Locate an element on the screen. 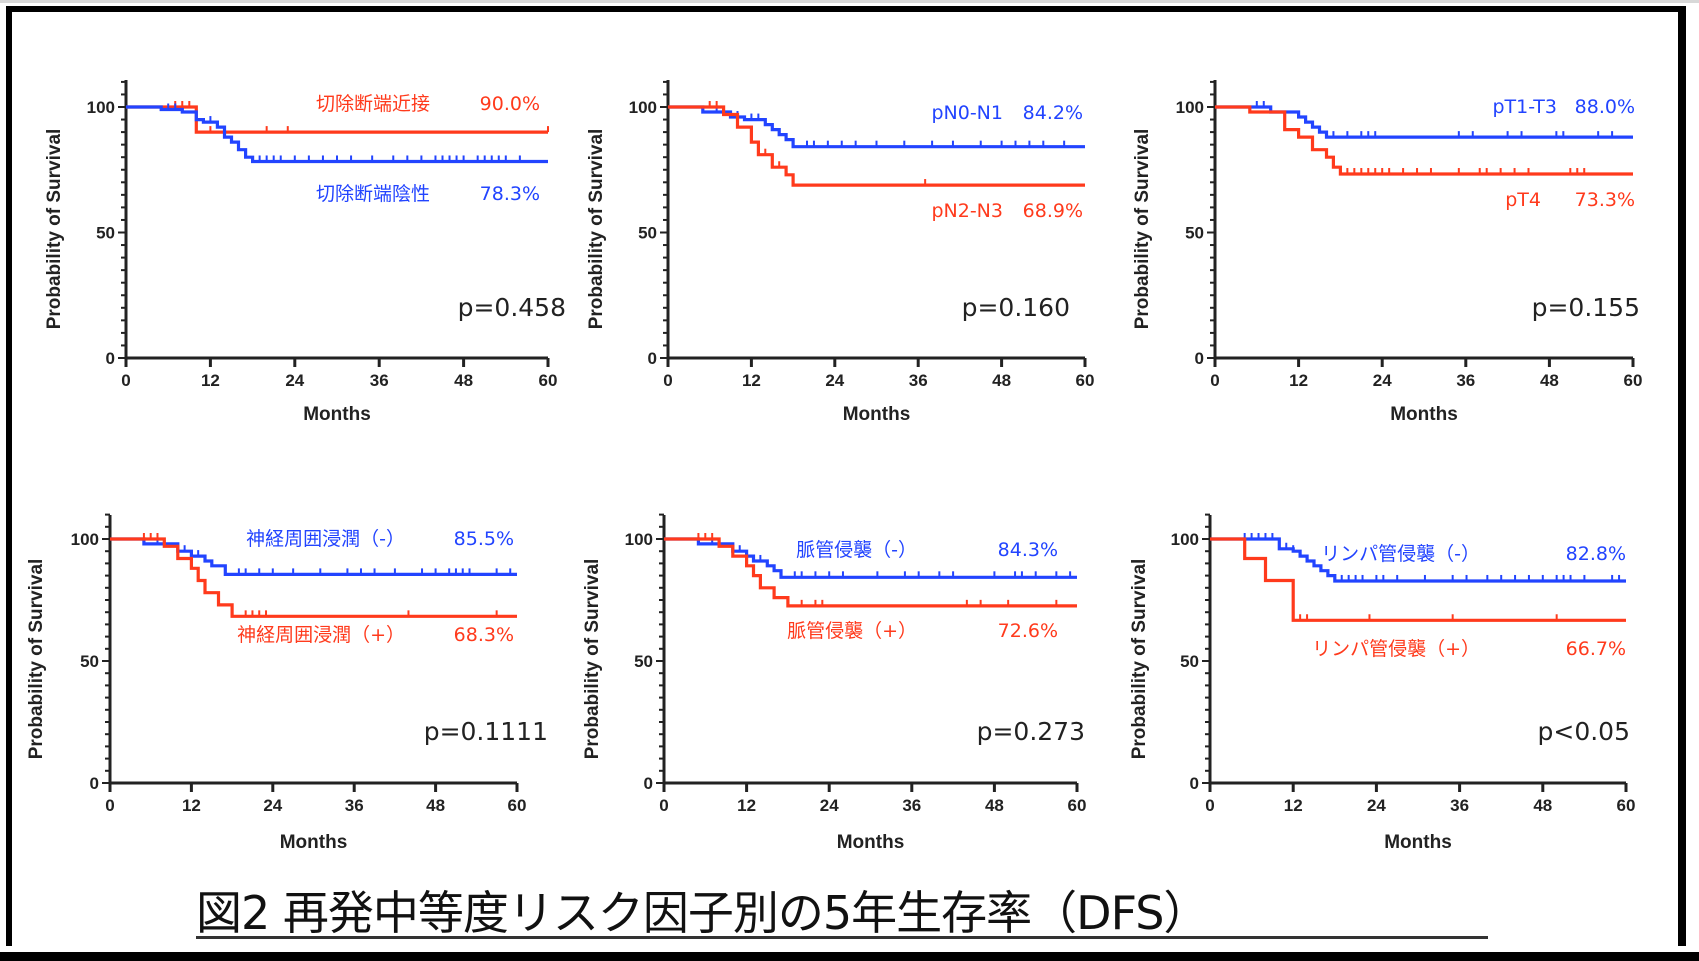  legend-survival-rate: 88.0% is located at coordinates (1605, 107).